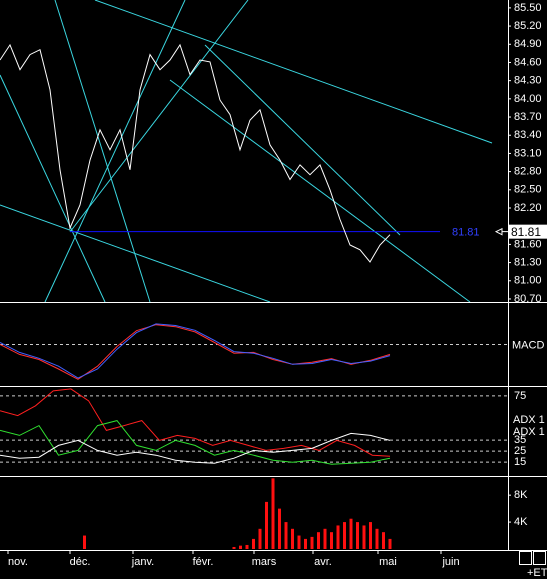 The width and height of the screenshot is (547, 579). I want to click on y-tick-label: 85.20, so click(528, 26).